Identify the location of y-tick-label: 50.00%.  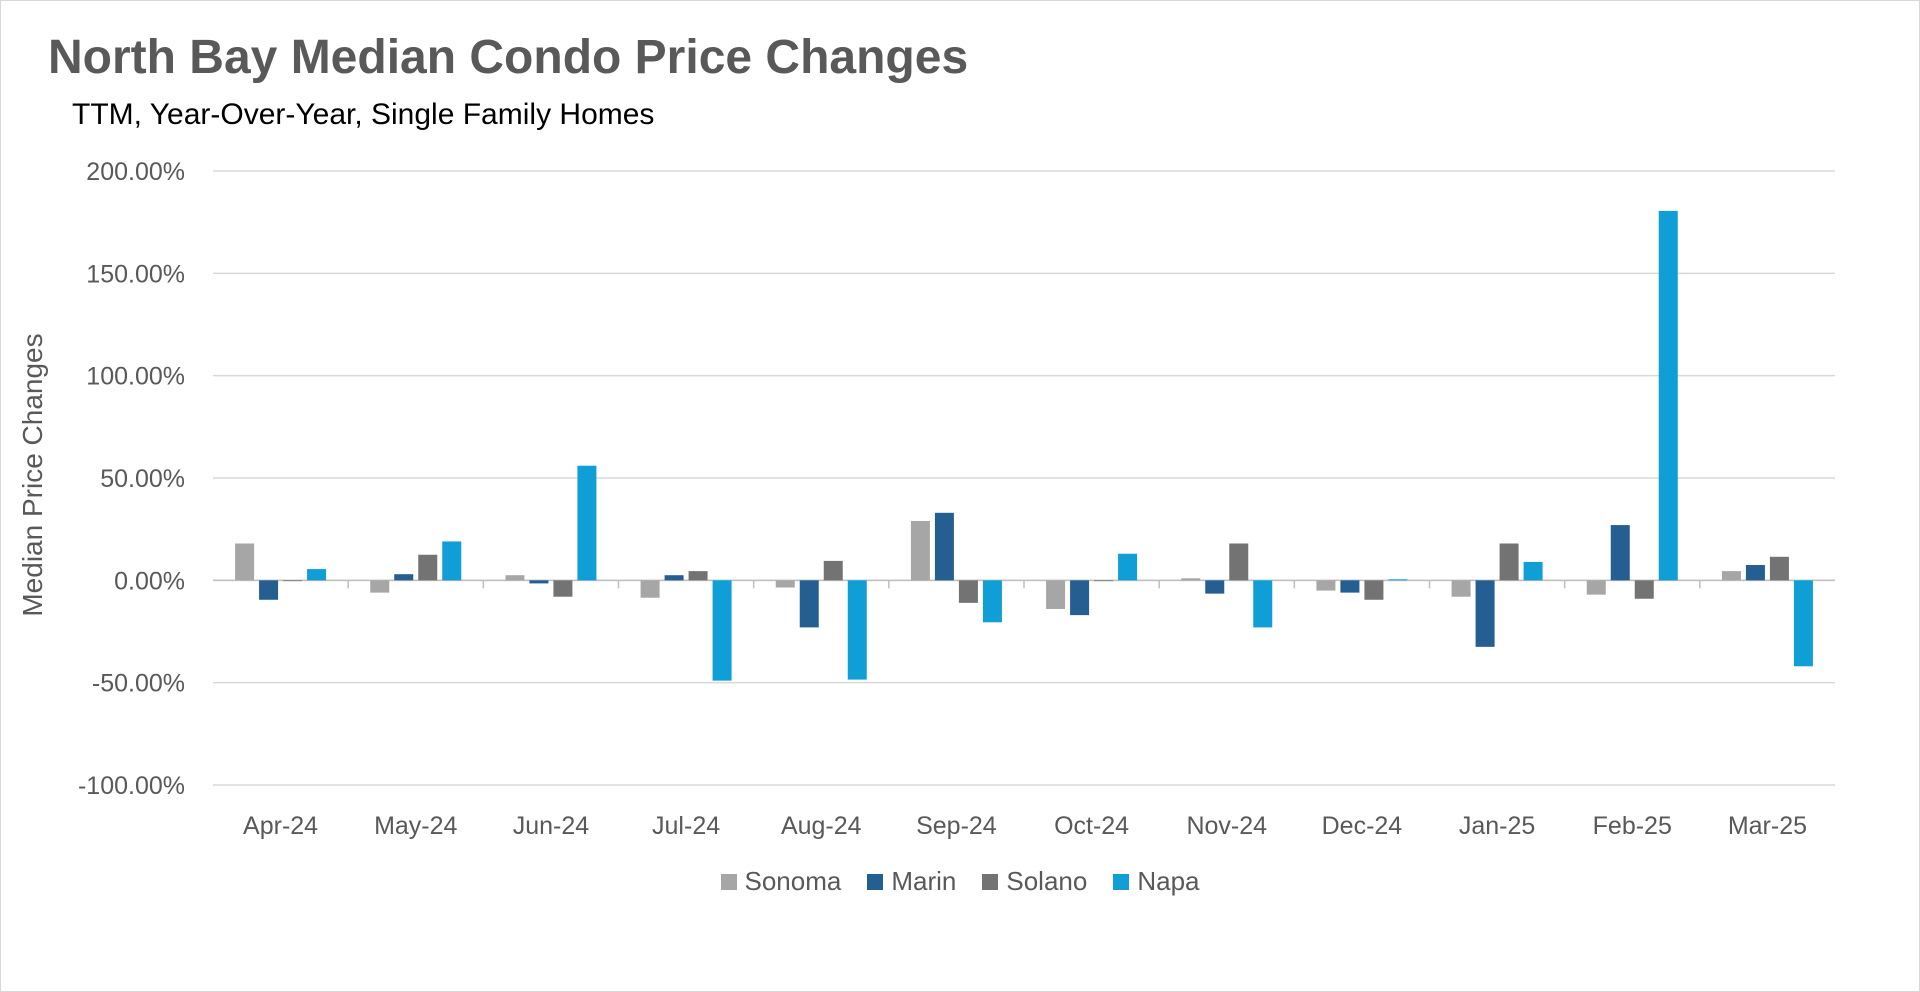
(142, 479).